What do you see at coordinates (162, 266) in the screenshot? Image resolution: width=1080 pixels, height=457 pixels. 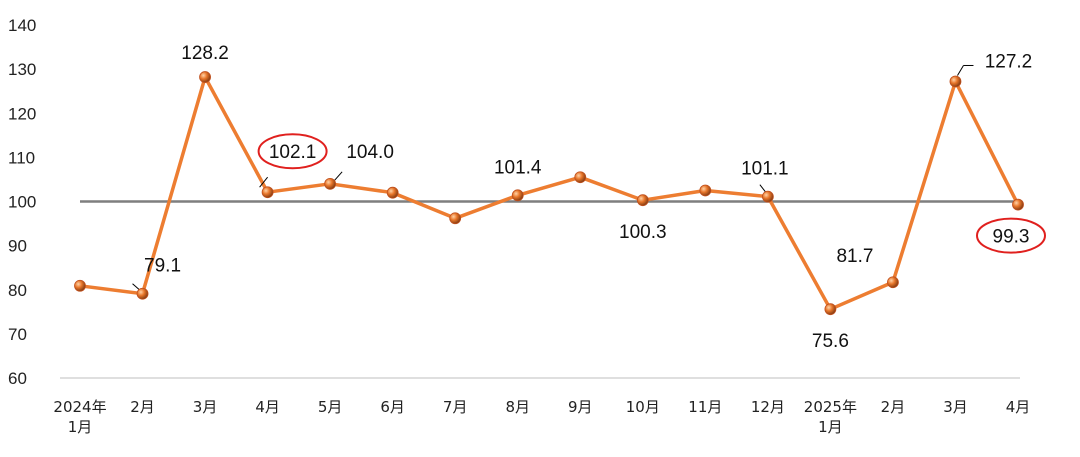 I see `data-label: 79.1` at bounding box center [162, 266].